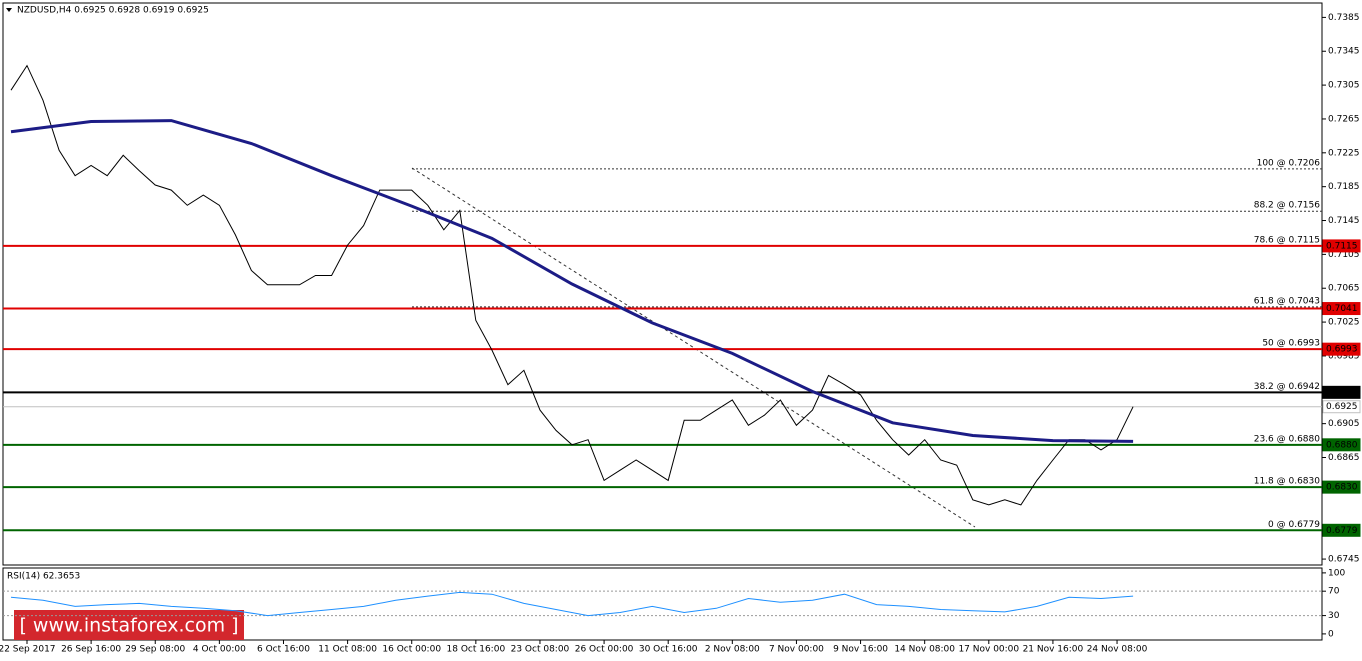  What do you see at coordinates (113, 11) in the screenshot?
I see `header: NZDUSD,H4 0.6925 0.6928 0.6919 0.6925` at bounding box center [113, 11].